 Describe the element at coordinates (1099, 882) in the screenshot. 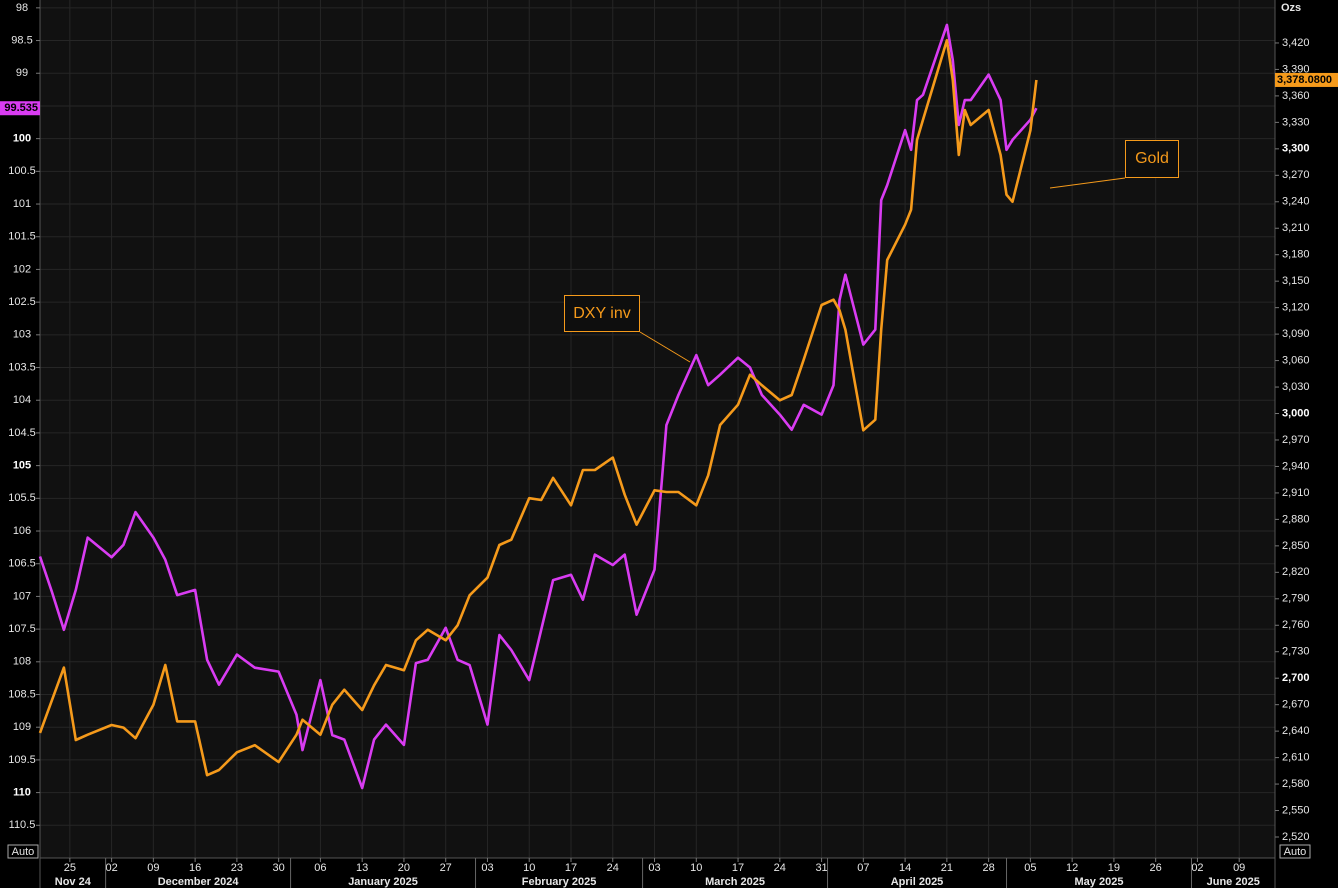

I see `month-label: May 2025` at that location.